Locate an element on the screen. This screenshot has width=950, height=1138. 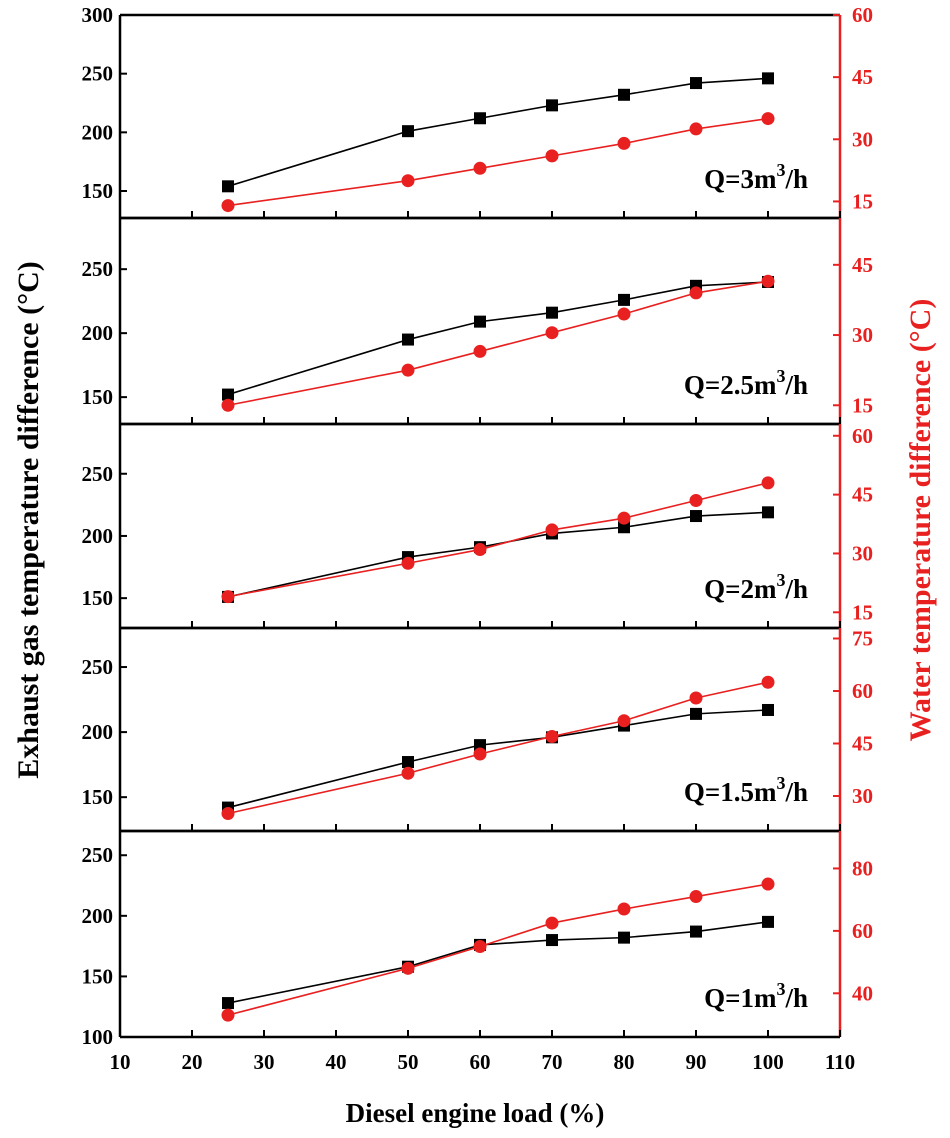
panel-flow-label-text: Q=1m is located at coordinates (740, 998).